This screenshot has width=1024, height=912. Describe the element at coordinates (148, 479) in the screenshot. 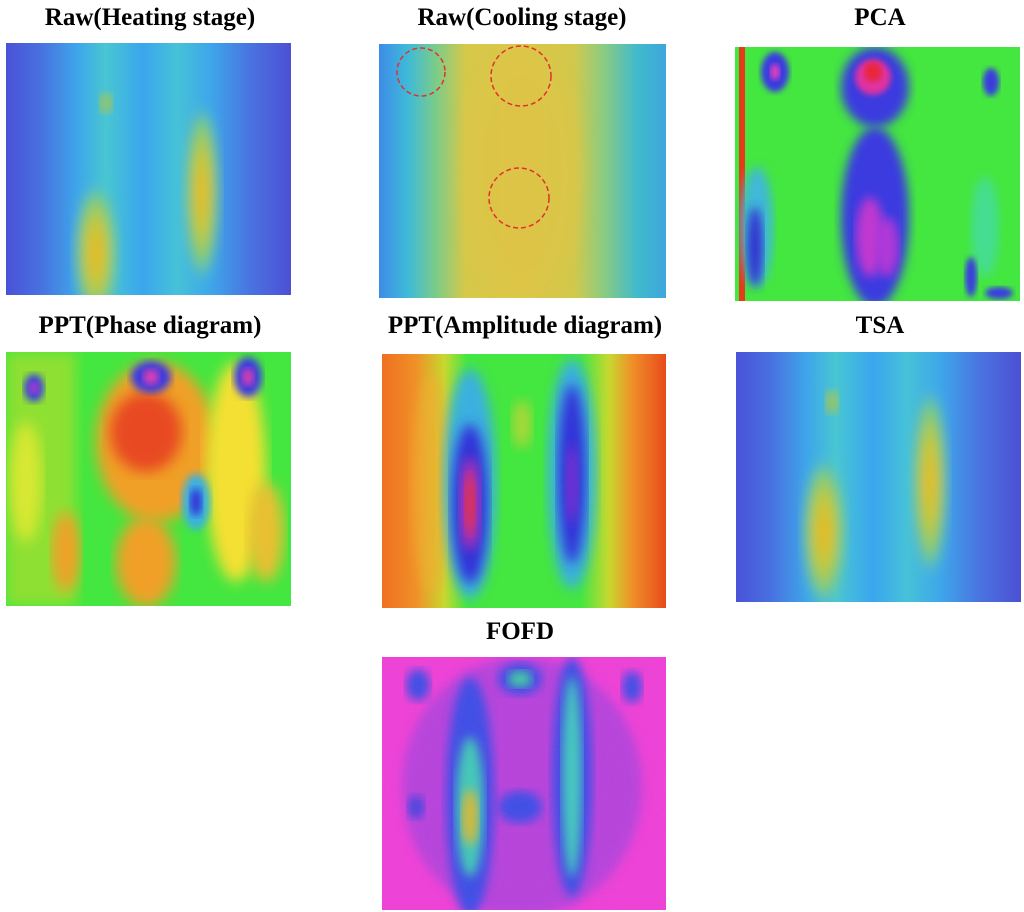

I see `ppt-phase-thermal-image` at that location.